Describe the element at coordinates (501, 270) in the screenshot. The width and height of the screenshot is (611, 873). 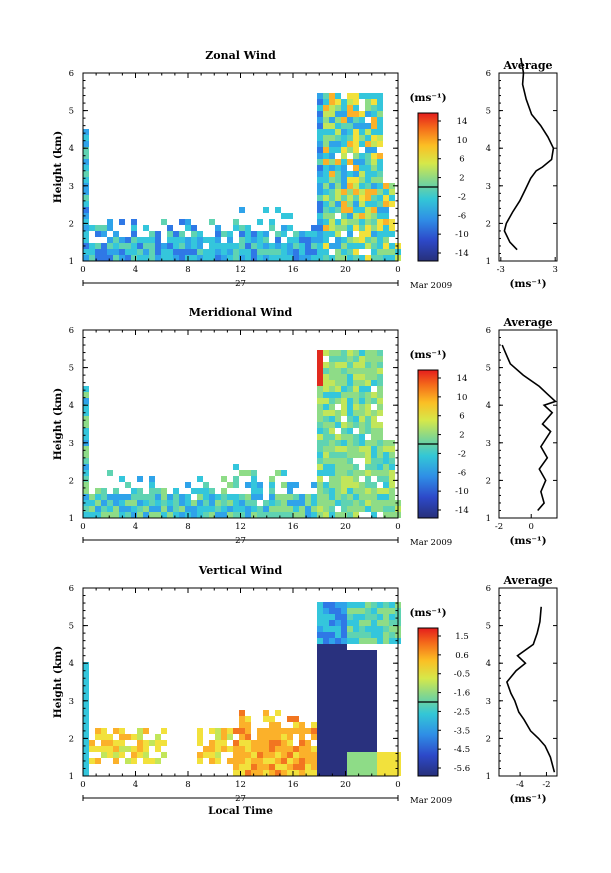
I see `profile-x-tick: -3` at that location.